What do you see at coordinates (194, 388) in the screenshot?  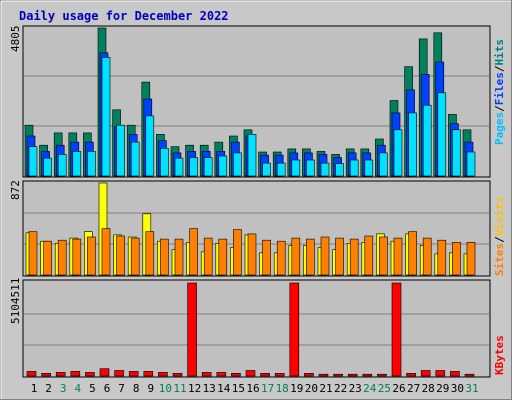 I see `day-label: 12` at bounding box center [194, 388].